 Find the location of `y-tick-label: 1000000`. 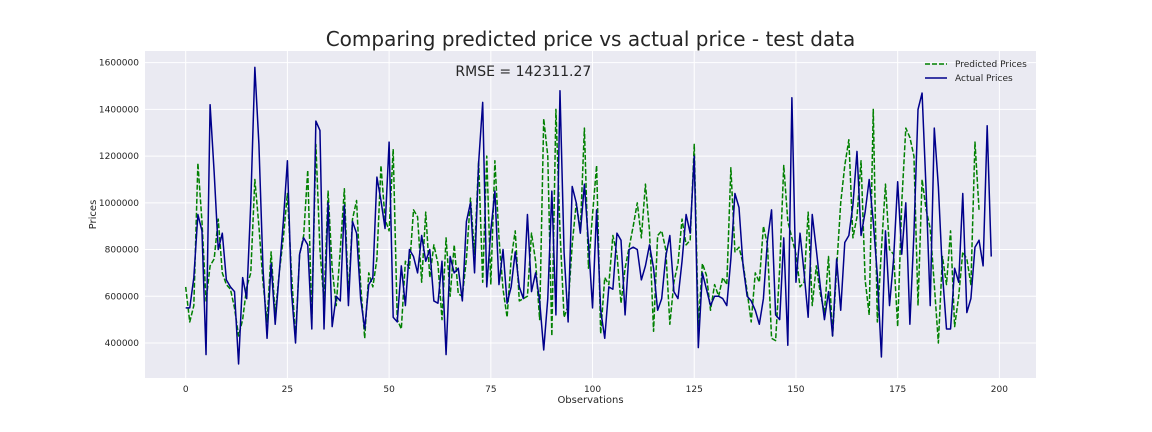

y-tick-label: 1000000 is located at coordinates (119, 204).